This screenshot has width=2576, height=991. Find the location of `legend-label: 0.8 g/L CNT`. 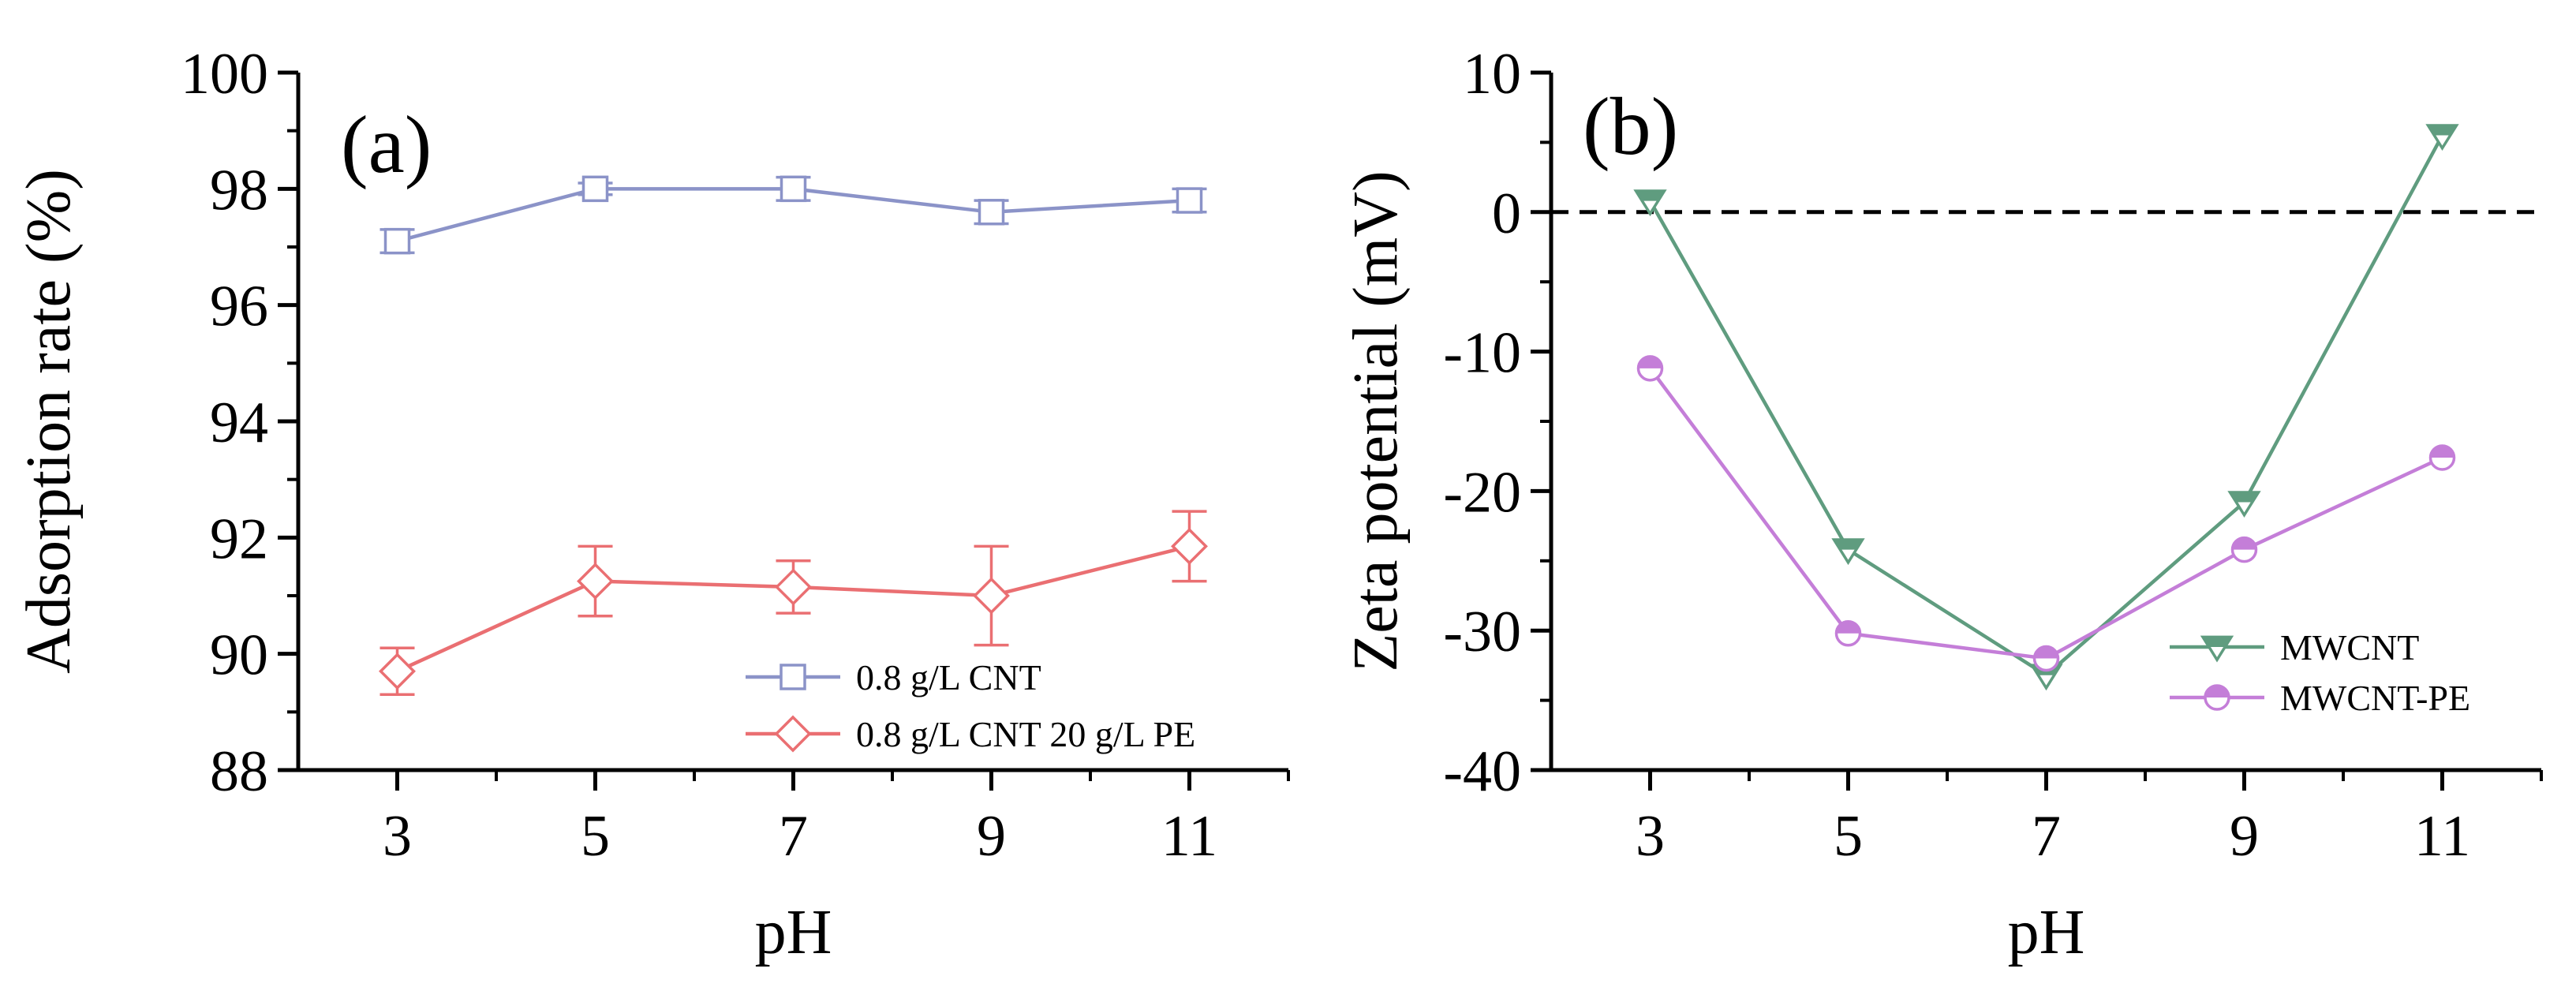

legend-label: 0.8 g/L CNT is located at coordinates (948, 677).